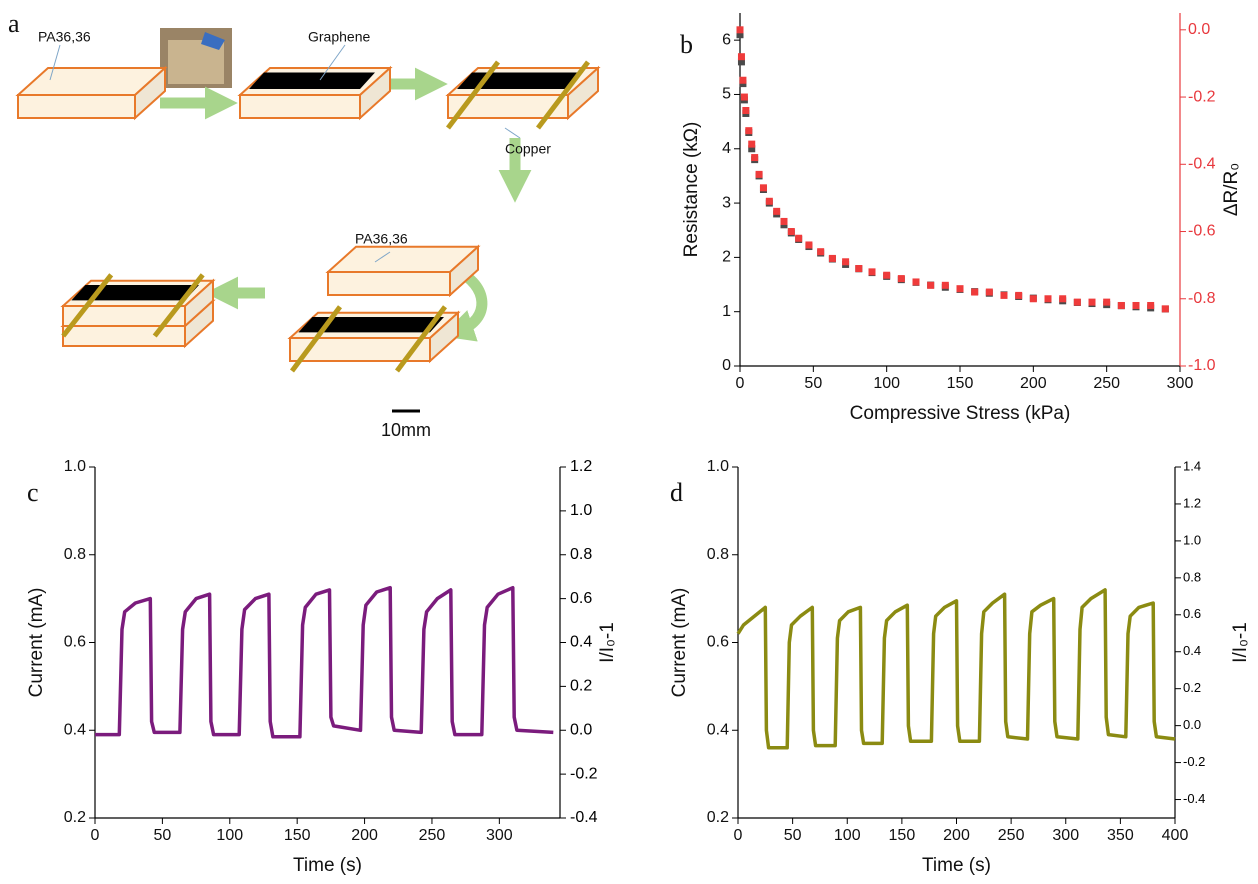 Image resolution: width=1258 pixels, height=884 pixels. I want to click on y-tick-label: 3, so click(726, 202).